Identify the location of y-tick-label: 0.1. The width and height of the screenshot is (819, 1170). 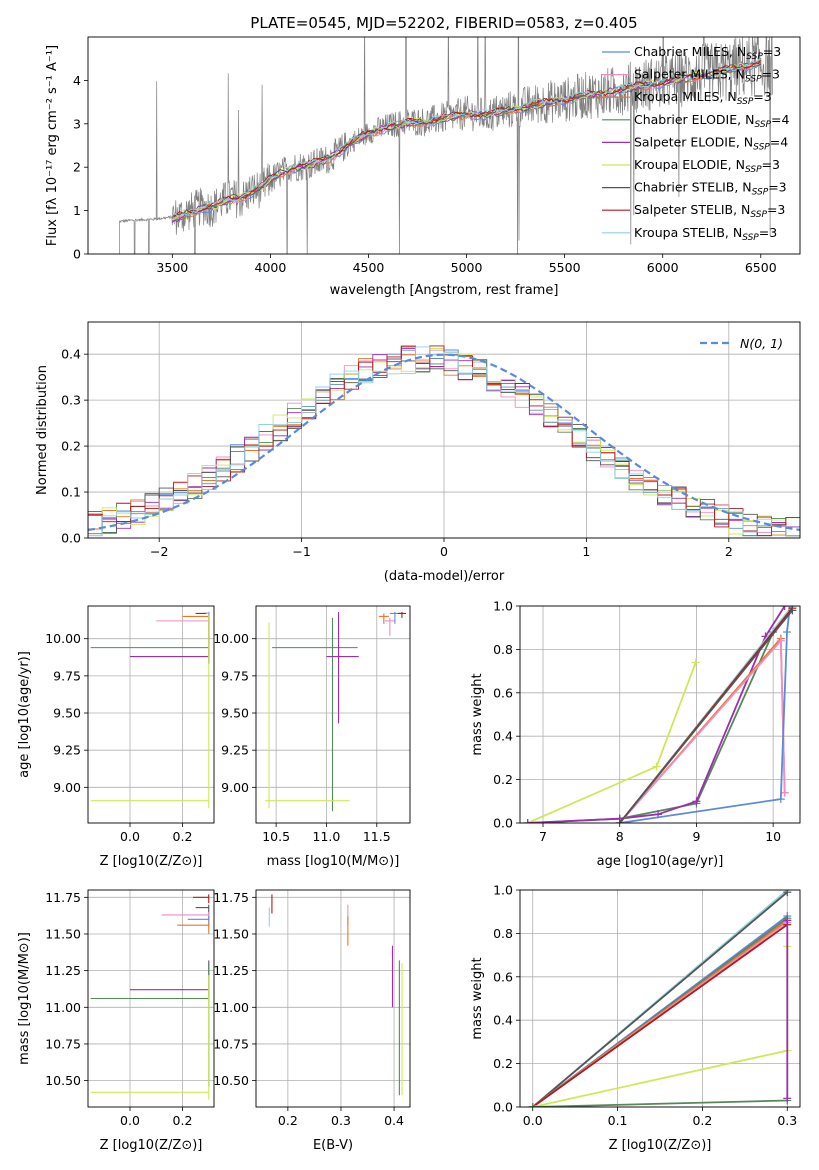
(71, 492).